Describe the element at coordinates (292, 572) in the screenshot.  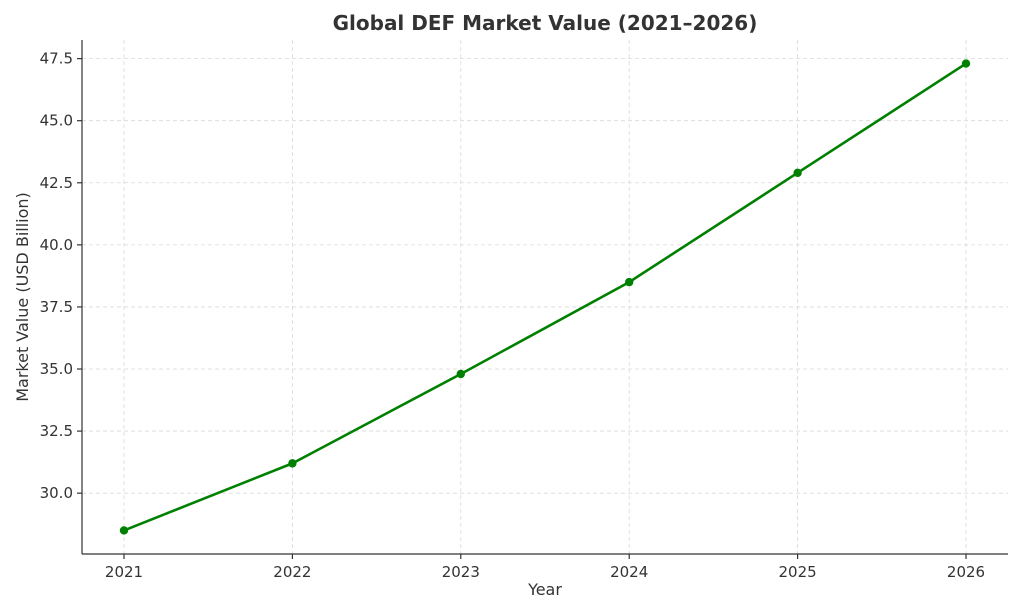
I see `x-tick-label: 2022` at that location.